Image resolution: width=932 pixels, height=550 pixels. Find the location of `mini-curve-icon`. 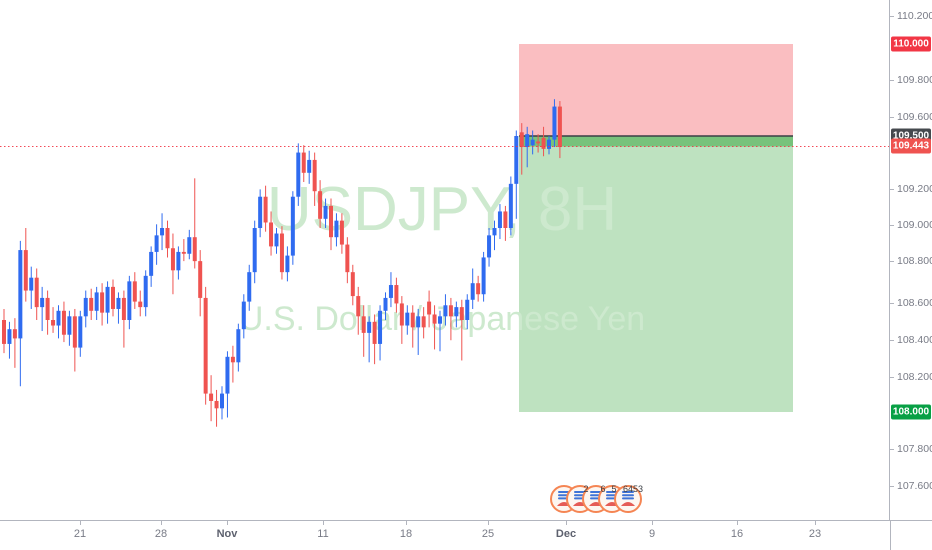

mini-curve-icon is located at coordinates (628, 504).